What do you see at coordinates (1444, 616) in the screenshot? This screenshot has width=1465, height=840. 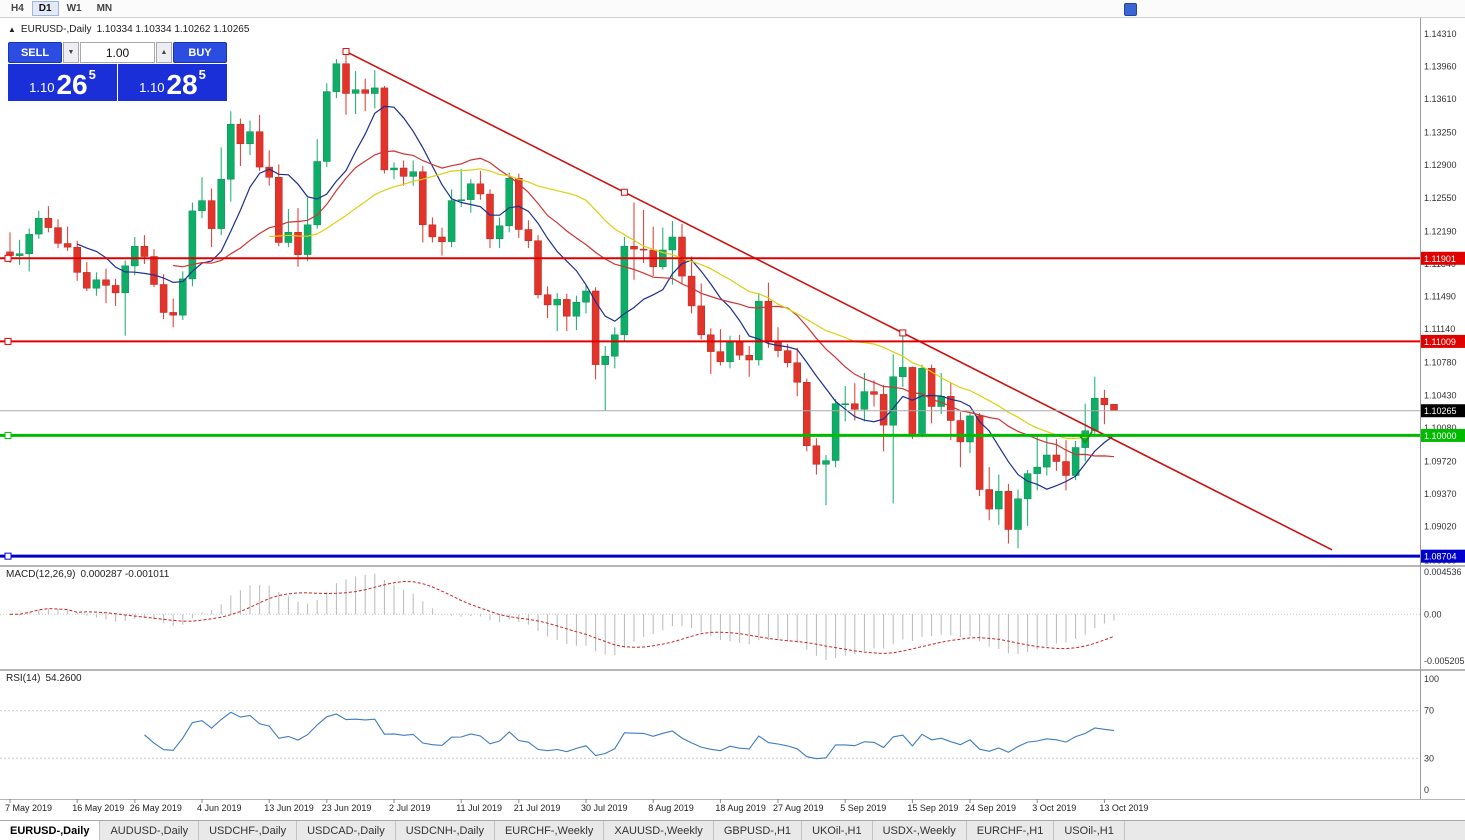 I see `macd-scale: 0.004536 0.00 -0.005205` at bounding box center [1444, 616].